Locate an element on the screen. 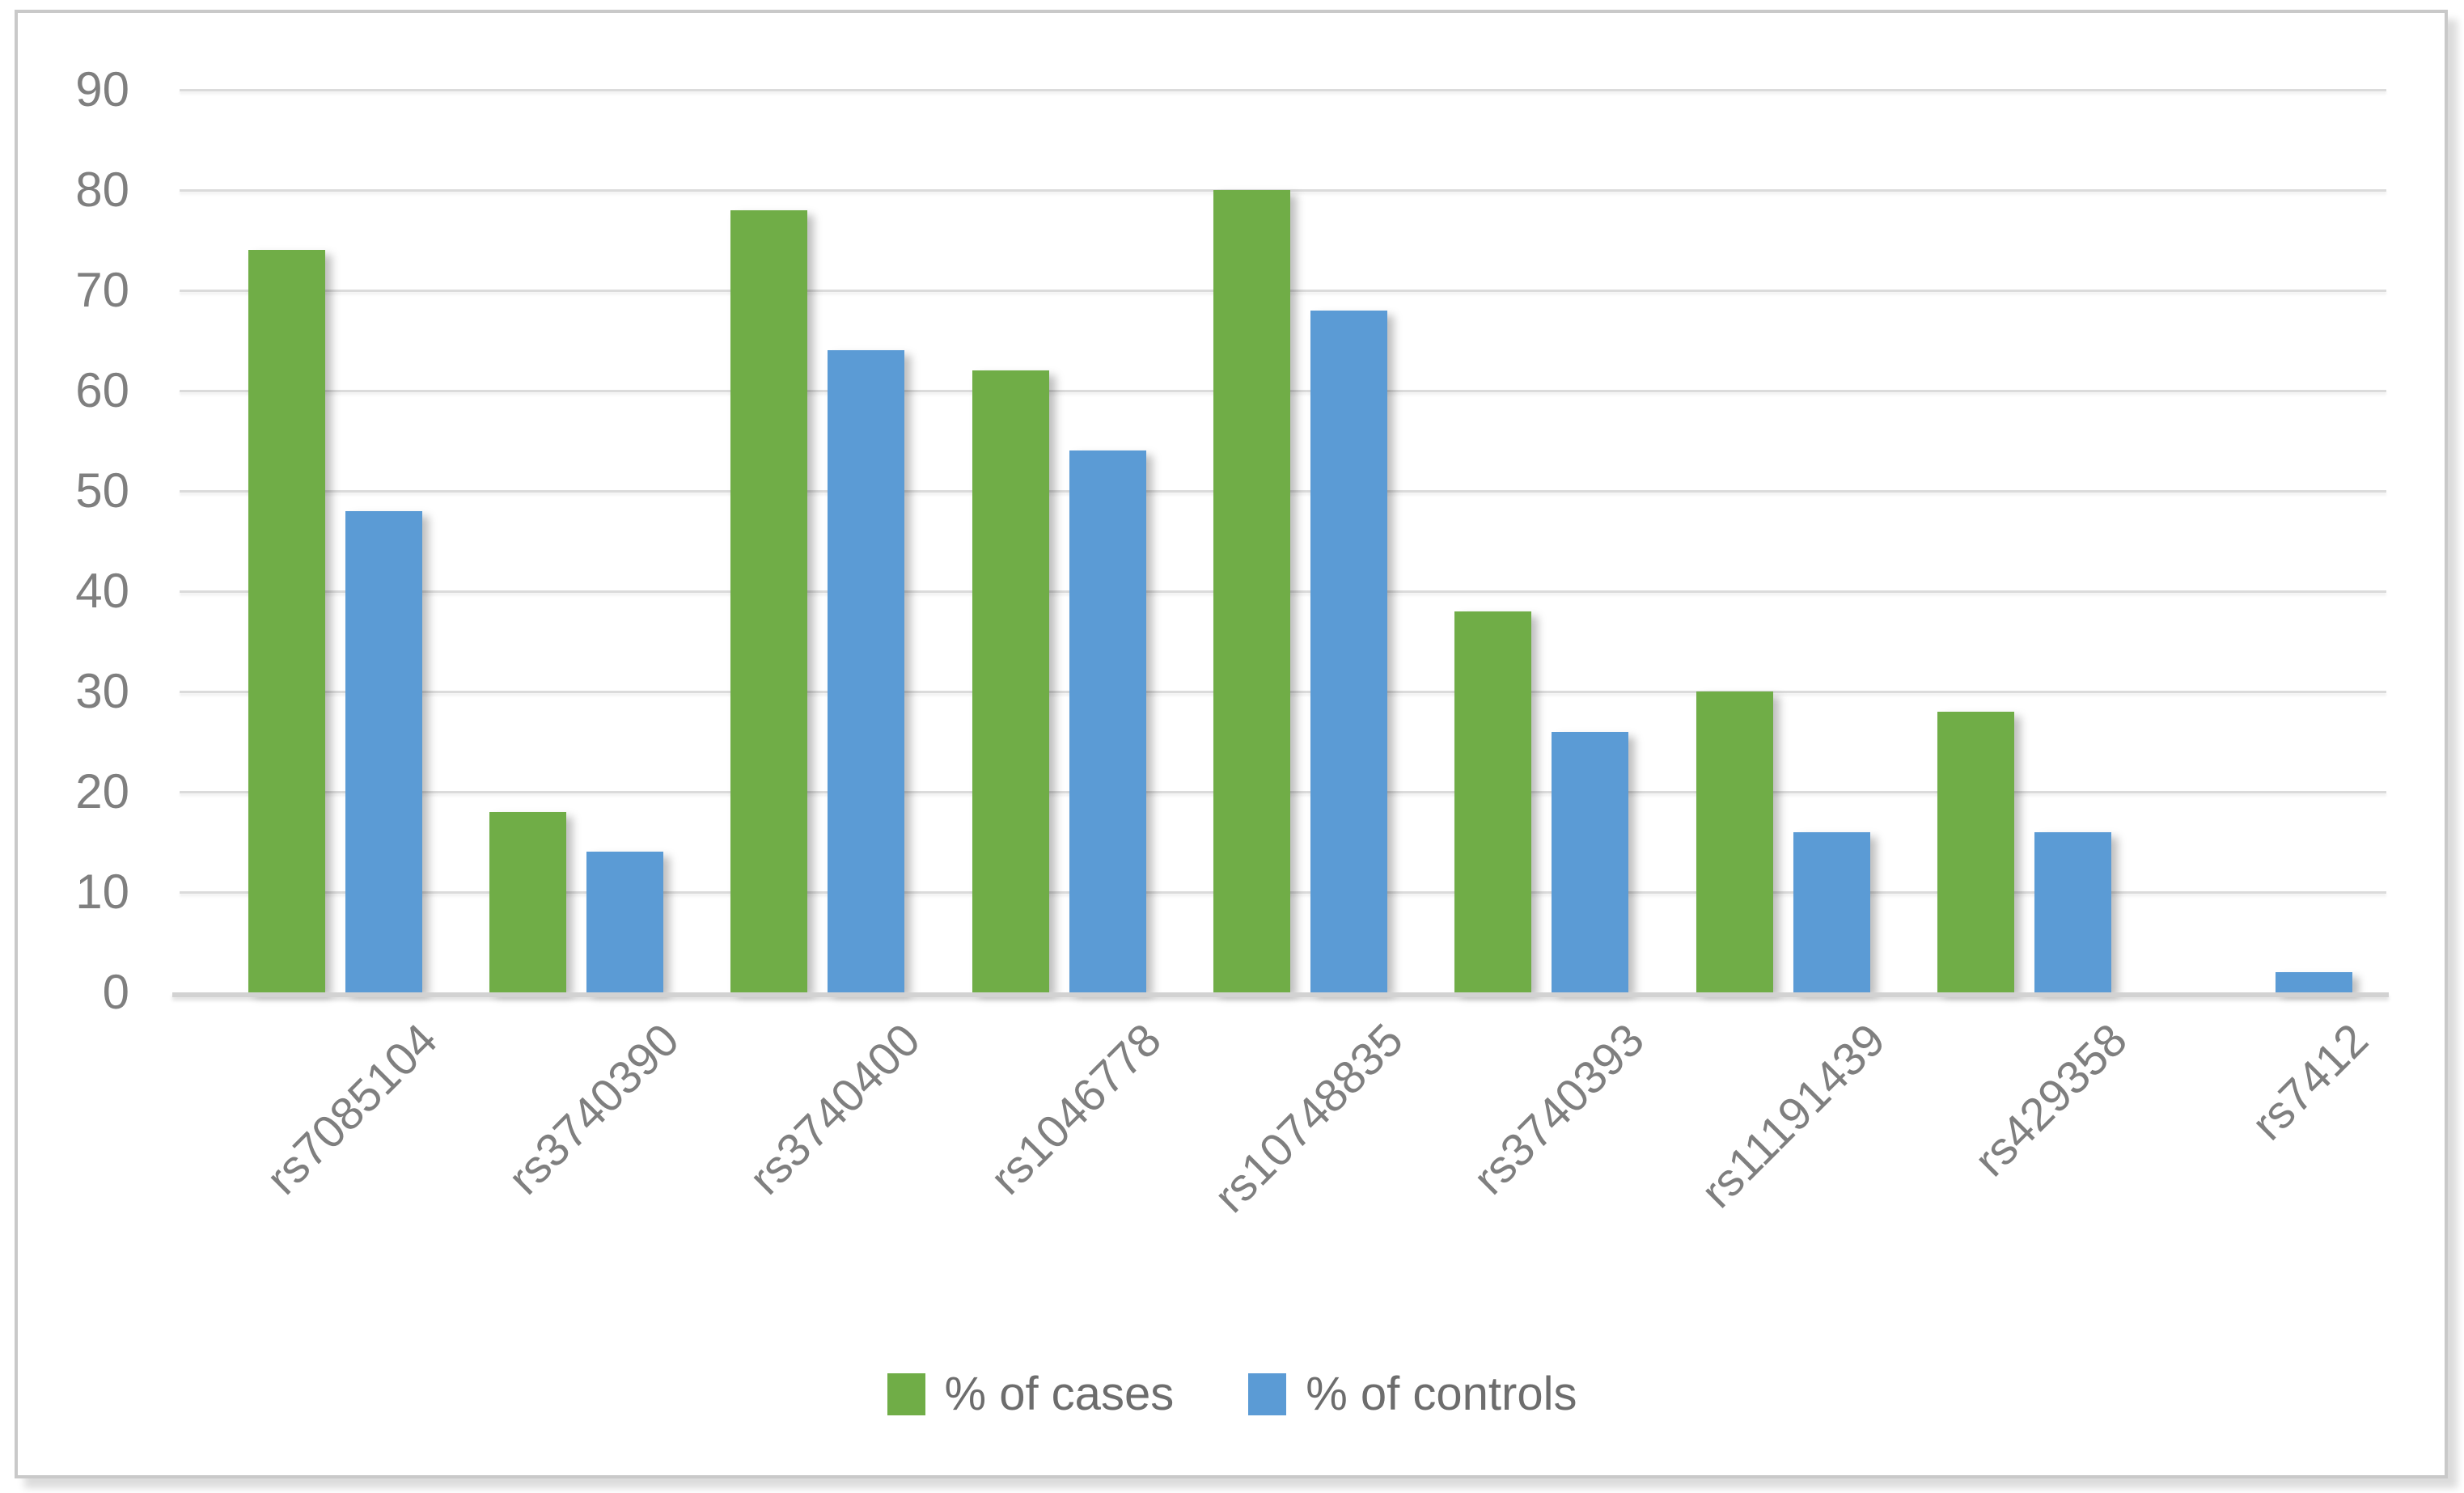 This screenshot has height=1493, width=2464. bar-group-rs429358 is located at coordinates (2023, 541).